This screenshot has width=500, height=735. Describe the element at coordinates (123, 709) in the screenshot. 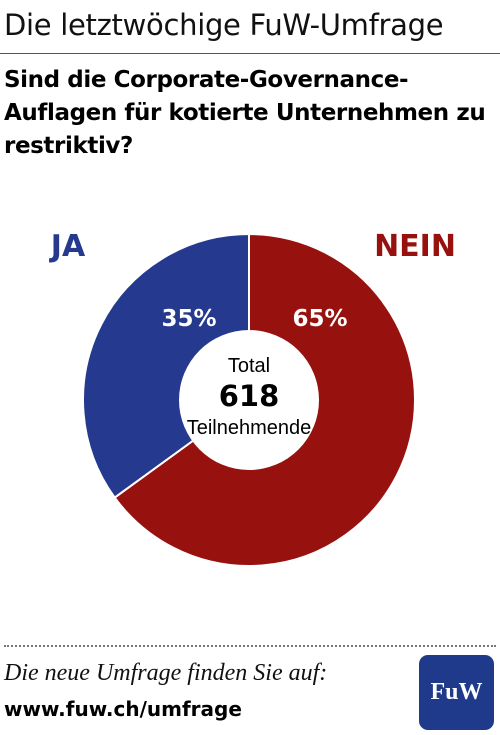

I see `footer-url-link: www.fuw.ch/umfrage` at that location.